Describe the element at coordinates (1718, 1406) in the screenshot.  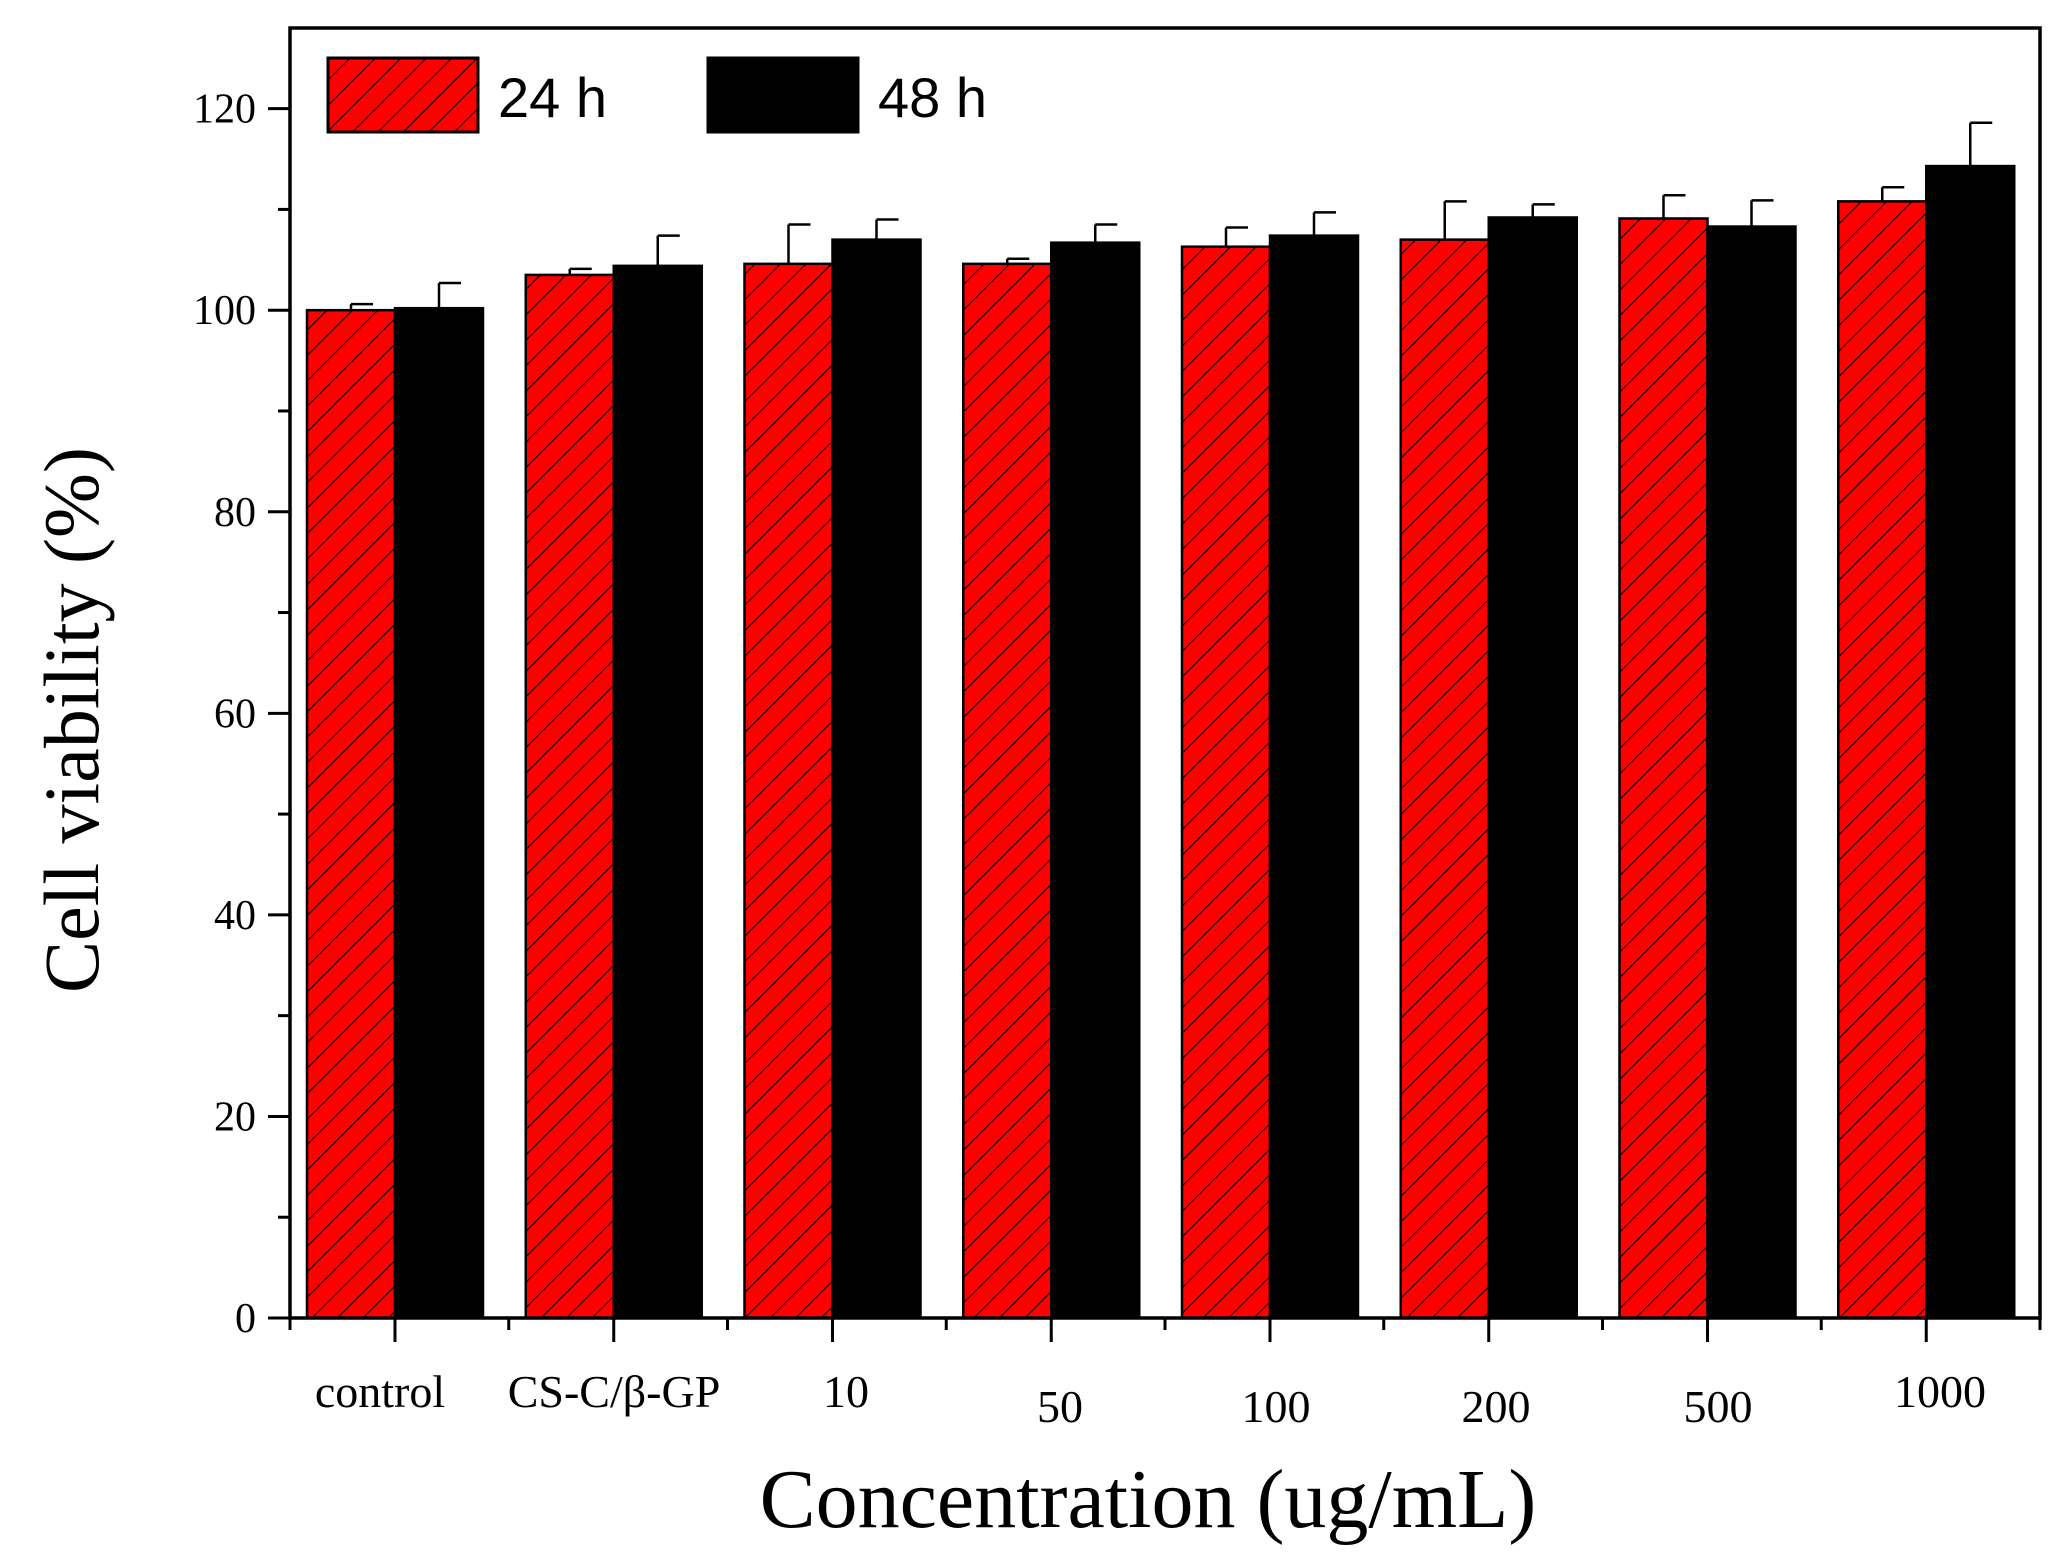
I see `x-category-label-6: 500` at that location.